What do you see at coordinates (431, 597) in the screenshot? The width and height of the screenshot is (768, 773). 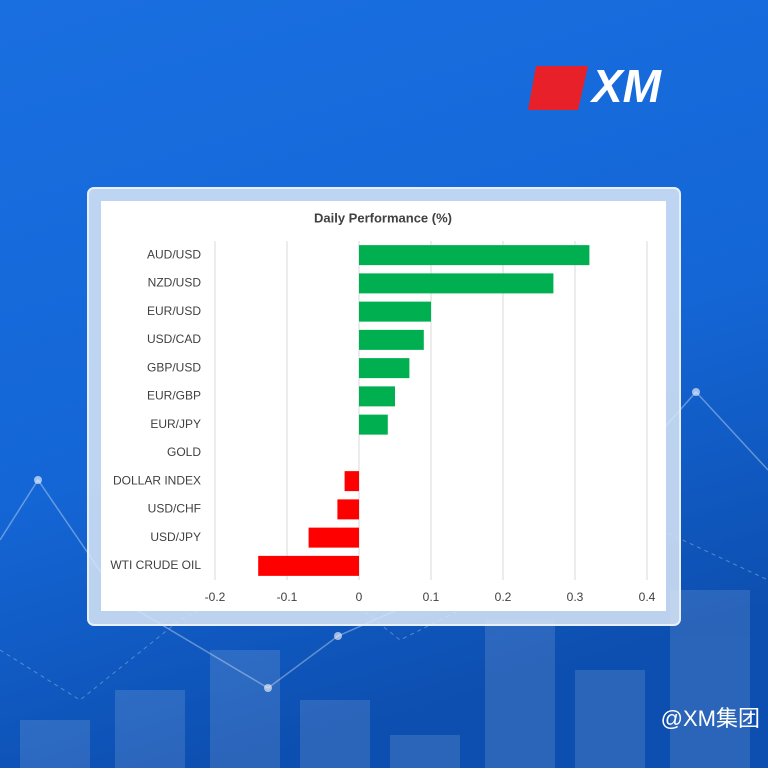 I see `x-tick-label: 0.1` at bounding box center [431, 597].